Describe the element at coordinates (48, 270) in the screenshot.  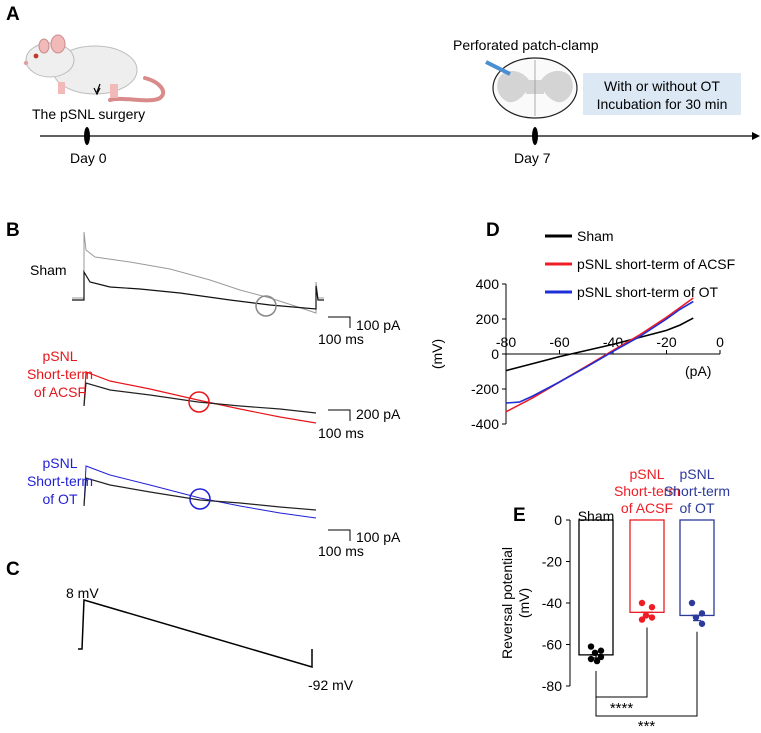
I see `sham-trace-label: Sham` at that location.